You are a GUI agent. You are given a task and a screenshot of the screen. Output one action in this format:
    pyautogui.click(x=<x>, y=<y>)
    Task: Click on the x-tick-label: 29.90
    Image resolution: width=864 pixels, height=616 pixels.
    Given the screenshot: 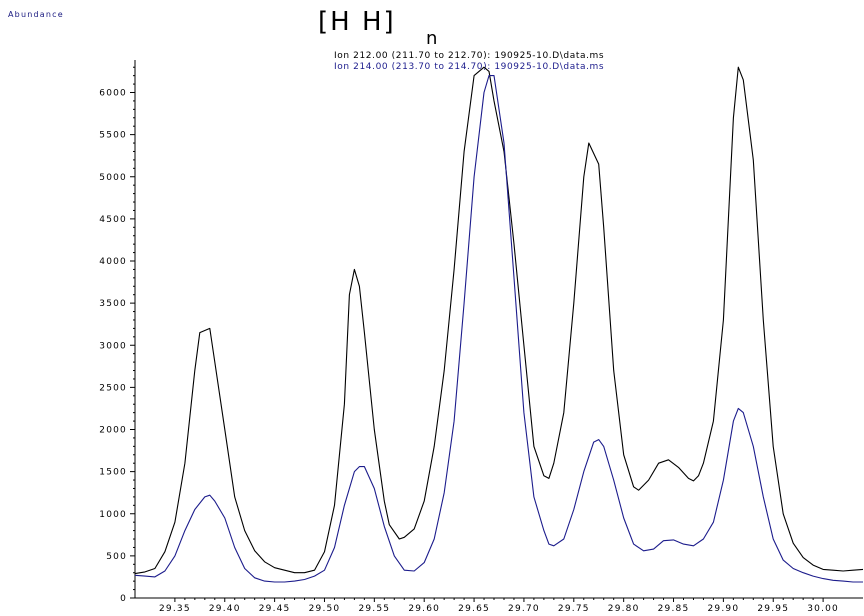 What is the action you would take?
    pyautogui.click(x=724, y=609)
    